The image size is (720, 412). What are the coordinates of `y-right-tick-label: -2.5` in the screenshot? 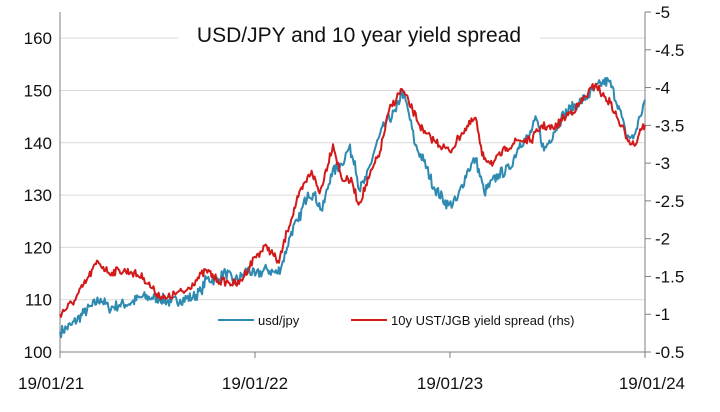 It's located at (669, 201).